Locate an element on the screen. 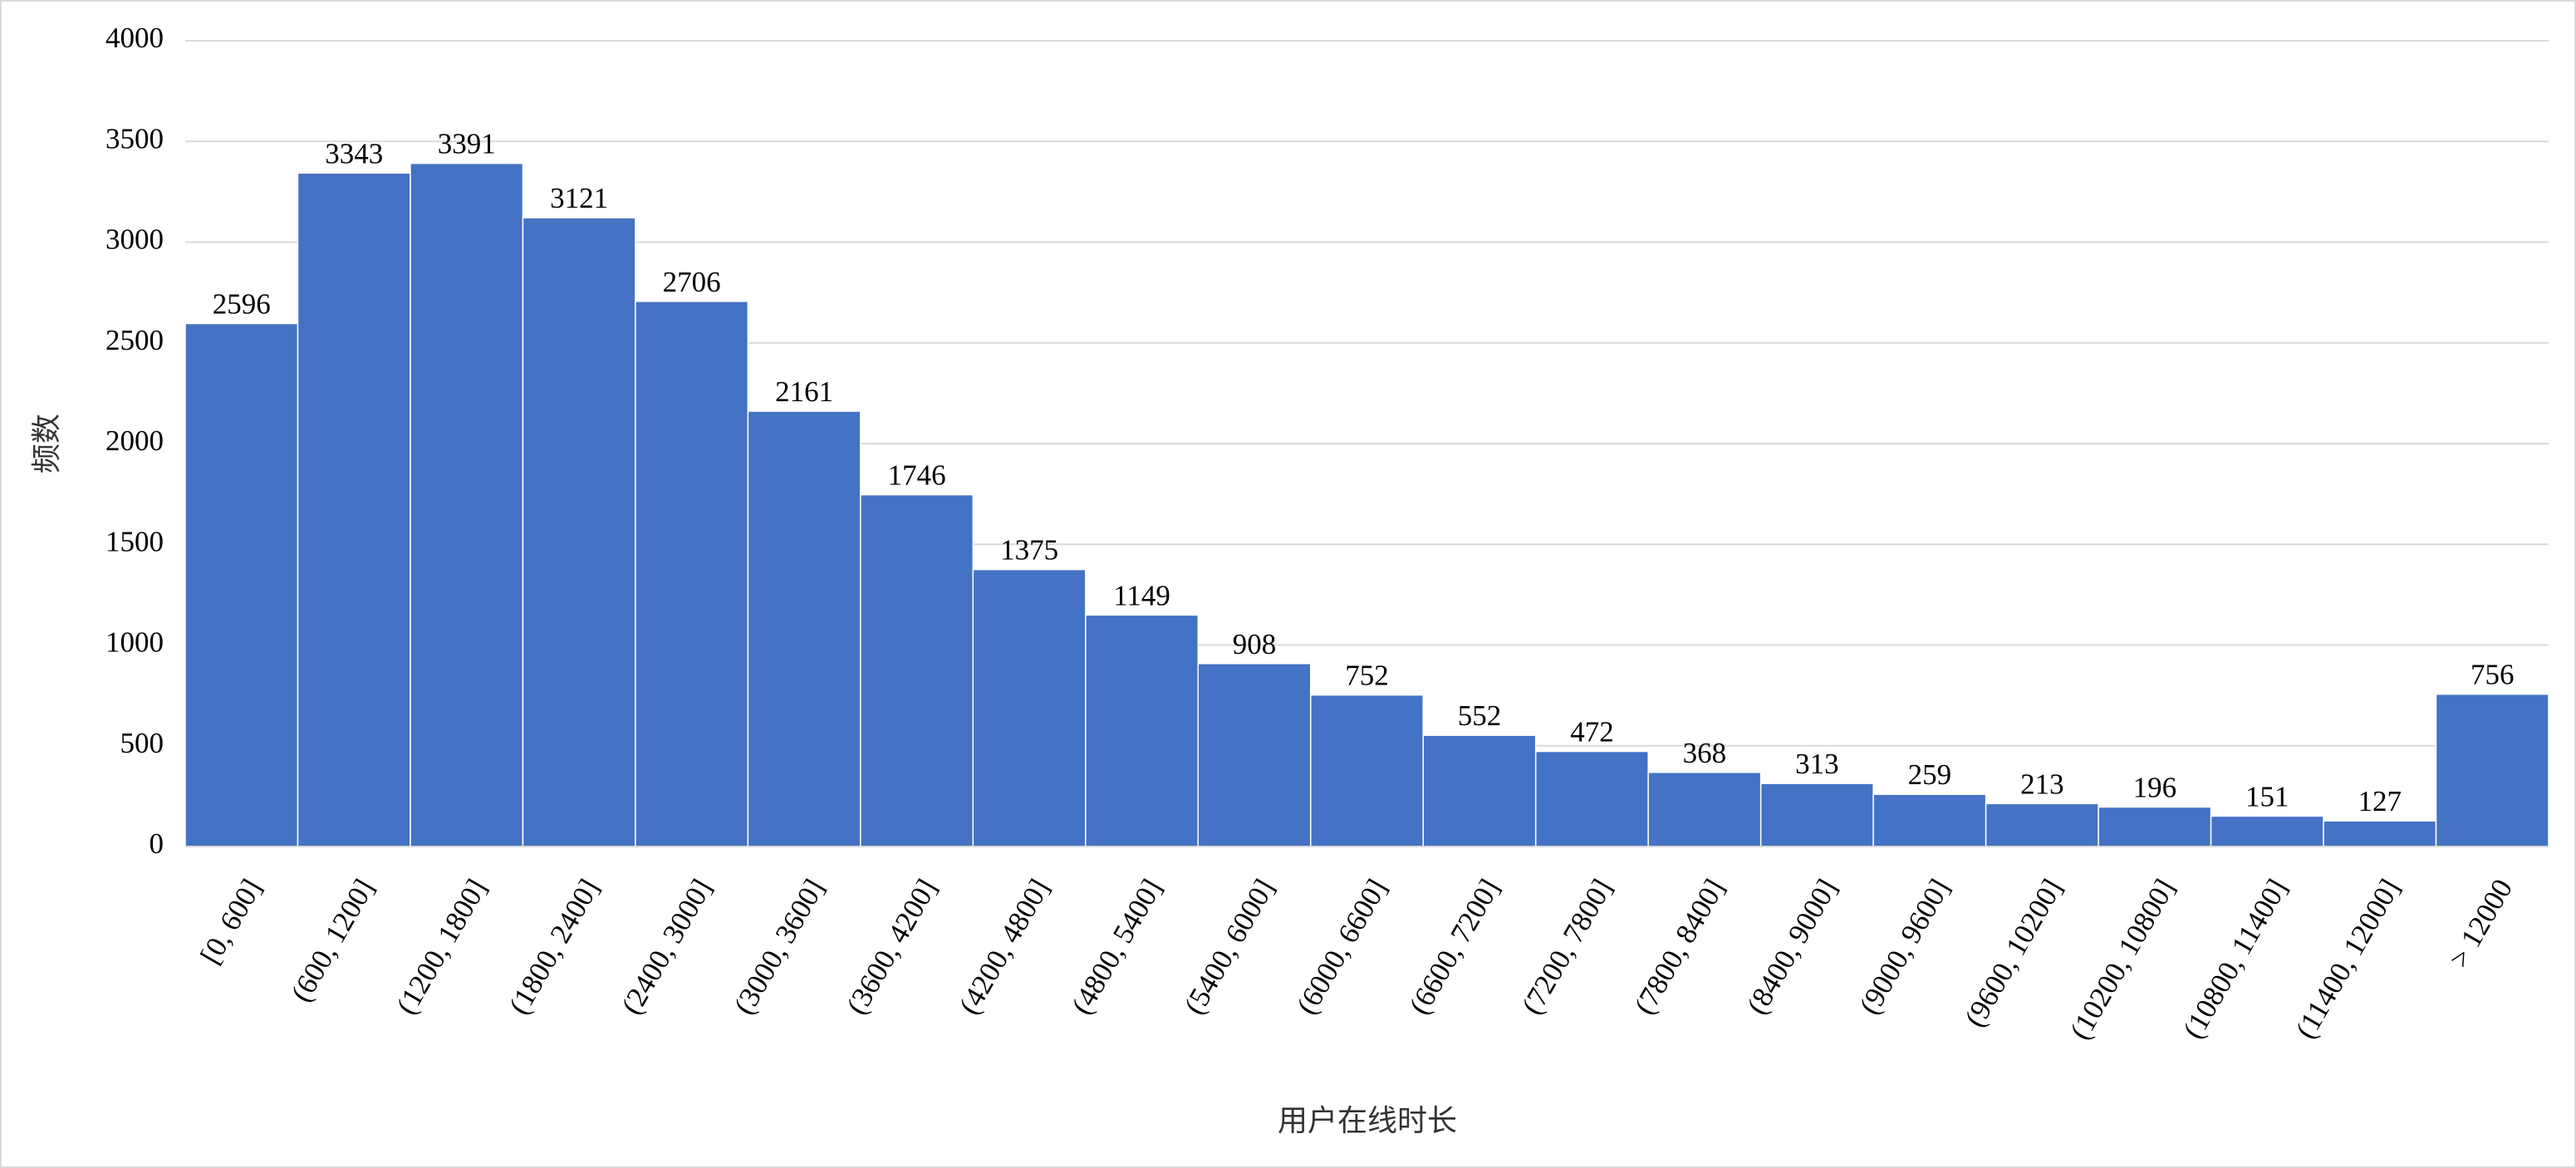 The width and height of the screenshot is (2576, 1168). data-label: 3391 is located at coordinates (467, 144).